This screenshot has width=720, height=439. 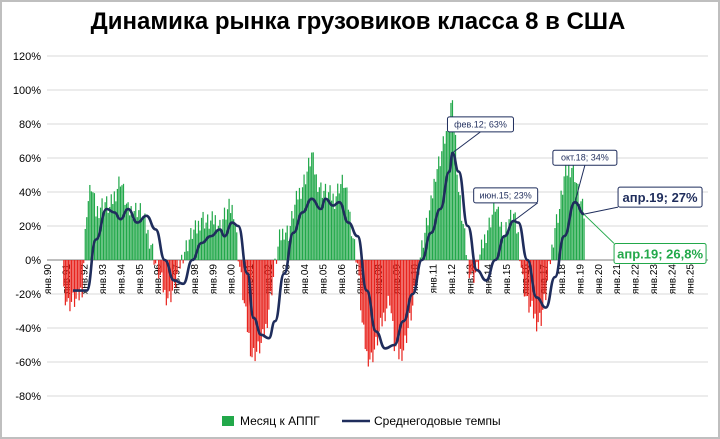 What do you see at coordinates (636, 279) in the screenshot?
I see `x-tick-label: янв.22` at bounding box center [636, 279].